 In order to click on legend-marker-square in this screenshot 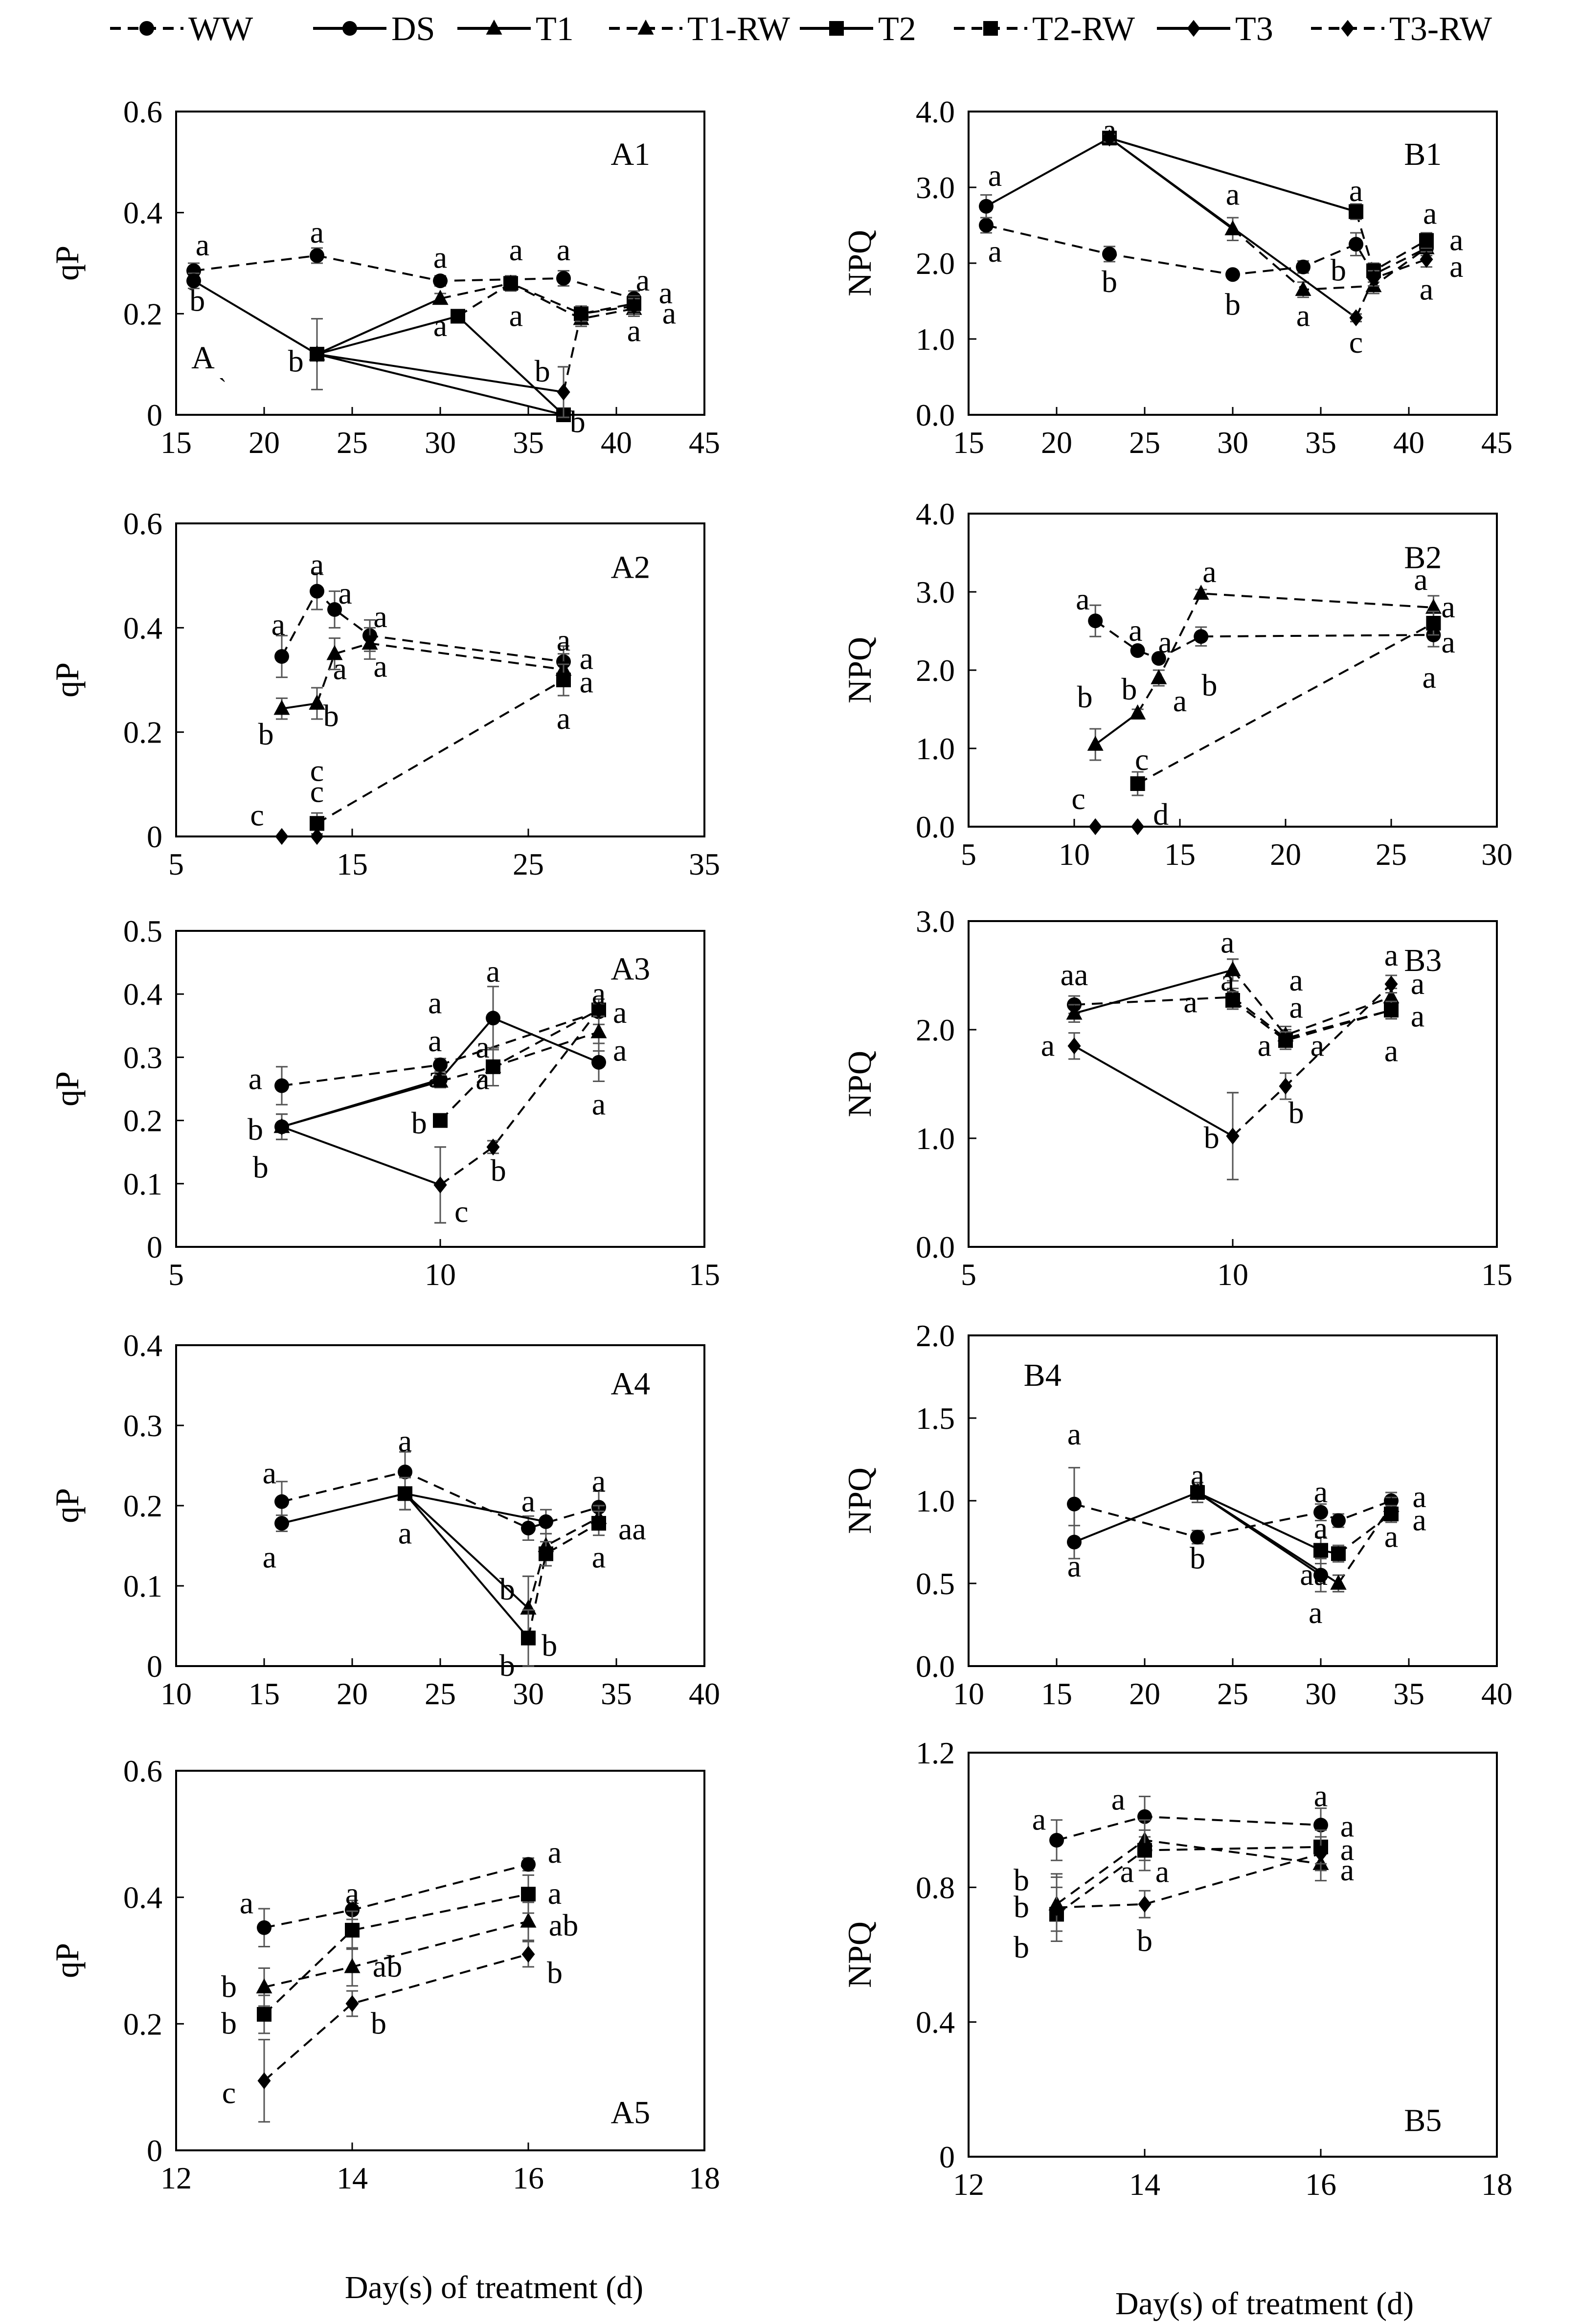, I will do `click(990, 28)`.